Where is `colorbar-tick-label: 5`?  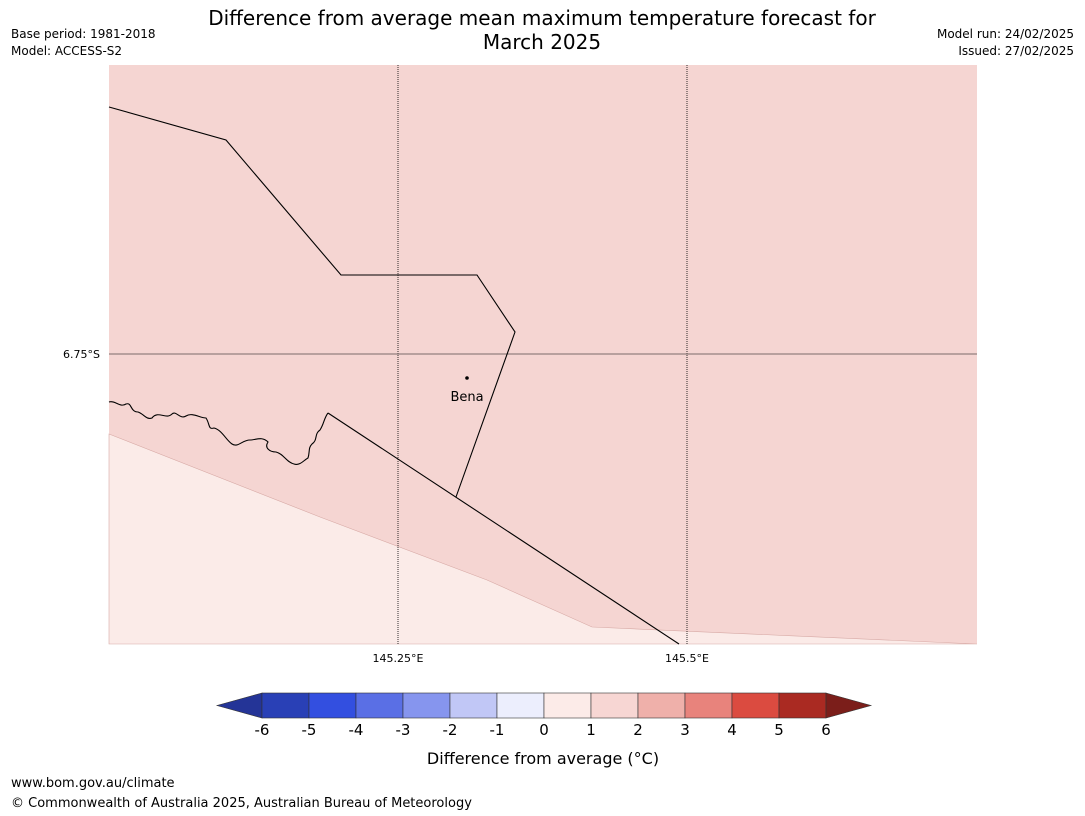 colorbar-tick-label: 5 is located at coordinates (779, 730).